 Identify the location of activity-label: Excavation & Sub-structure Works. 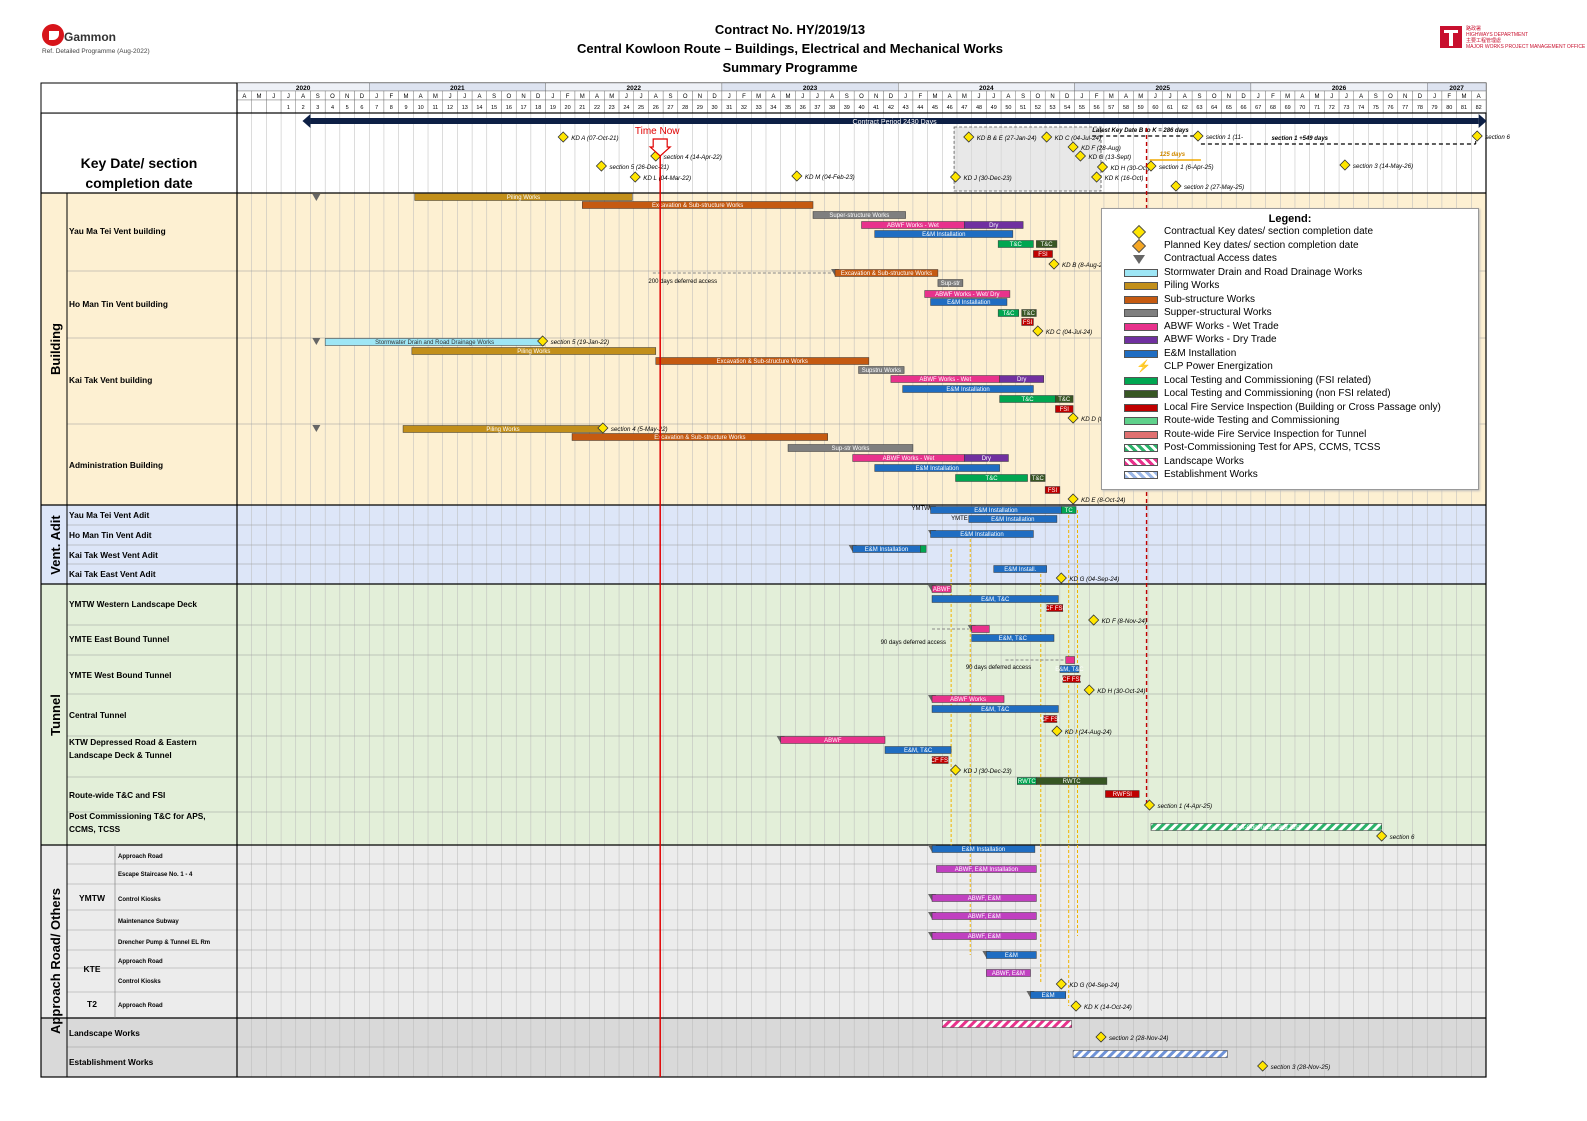
(697, 206).